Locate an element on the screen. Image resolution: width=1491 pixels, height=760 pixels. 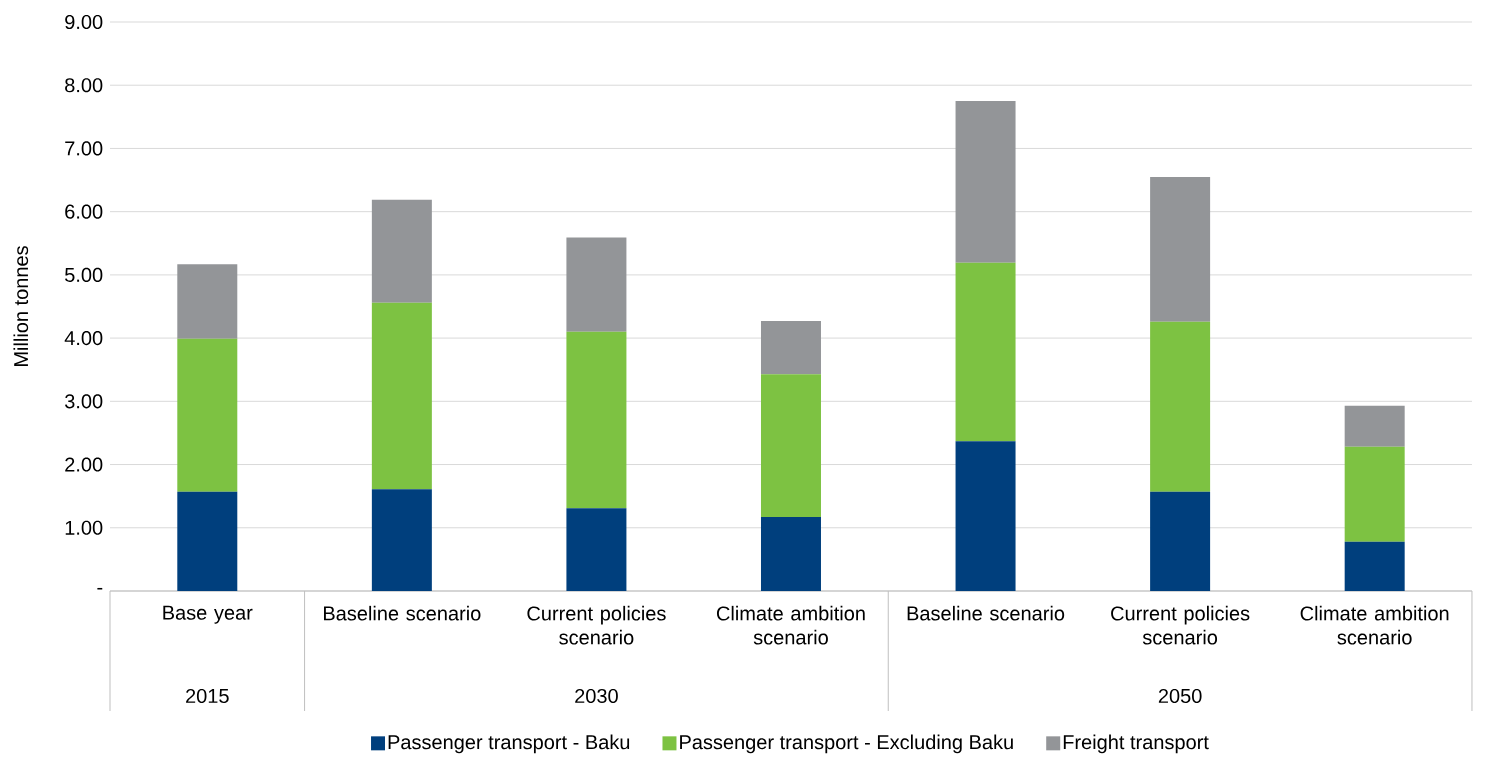
legend-label: Passenger transport - Baku is located at coordinates (509, 744).